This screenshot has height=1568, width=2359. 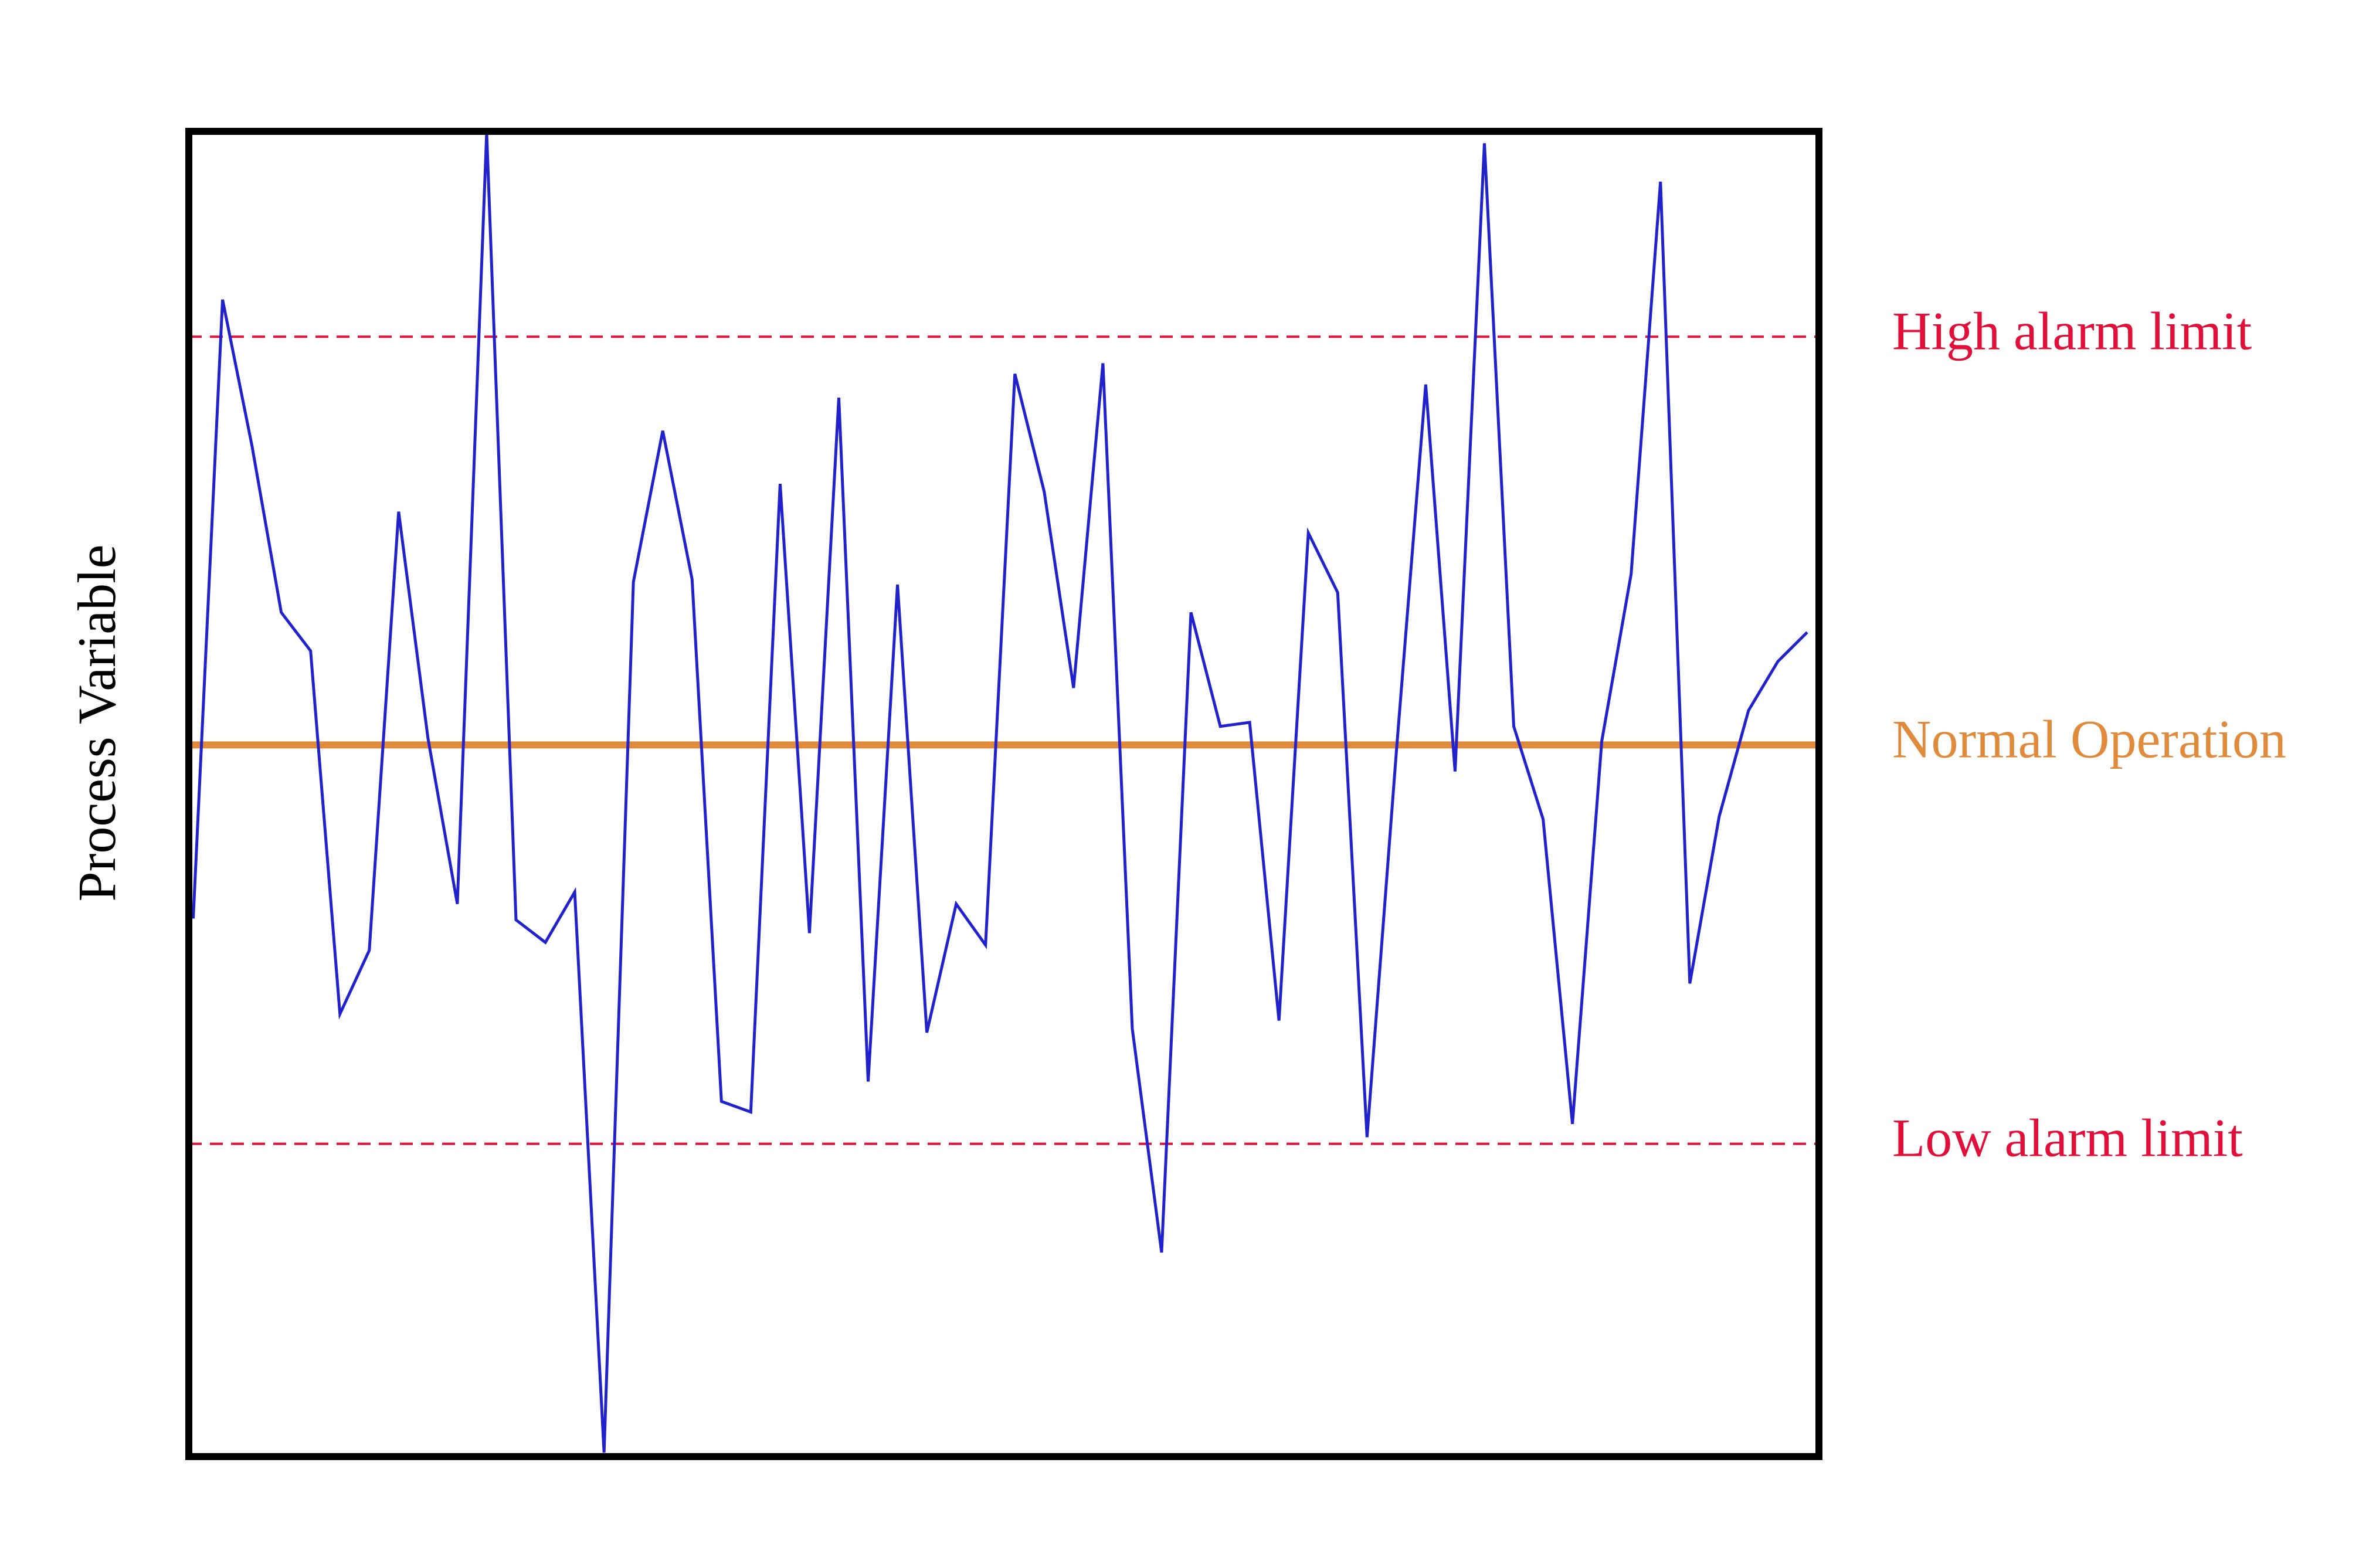 What do you see at coordinates (97, 723) in the screenshot?
I see `y-axis-label: Process Variable` at bounding box center [97, 723].